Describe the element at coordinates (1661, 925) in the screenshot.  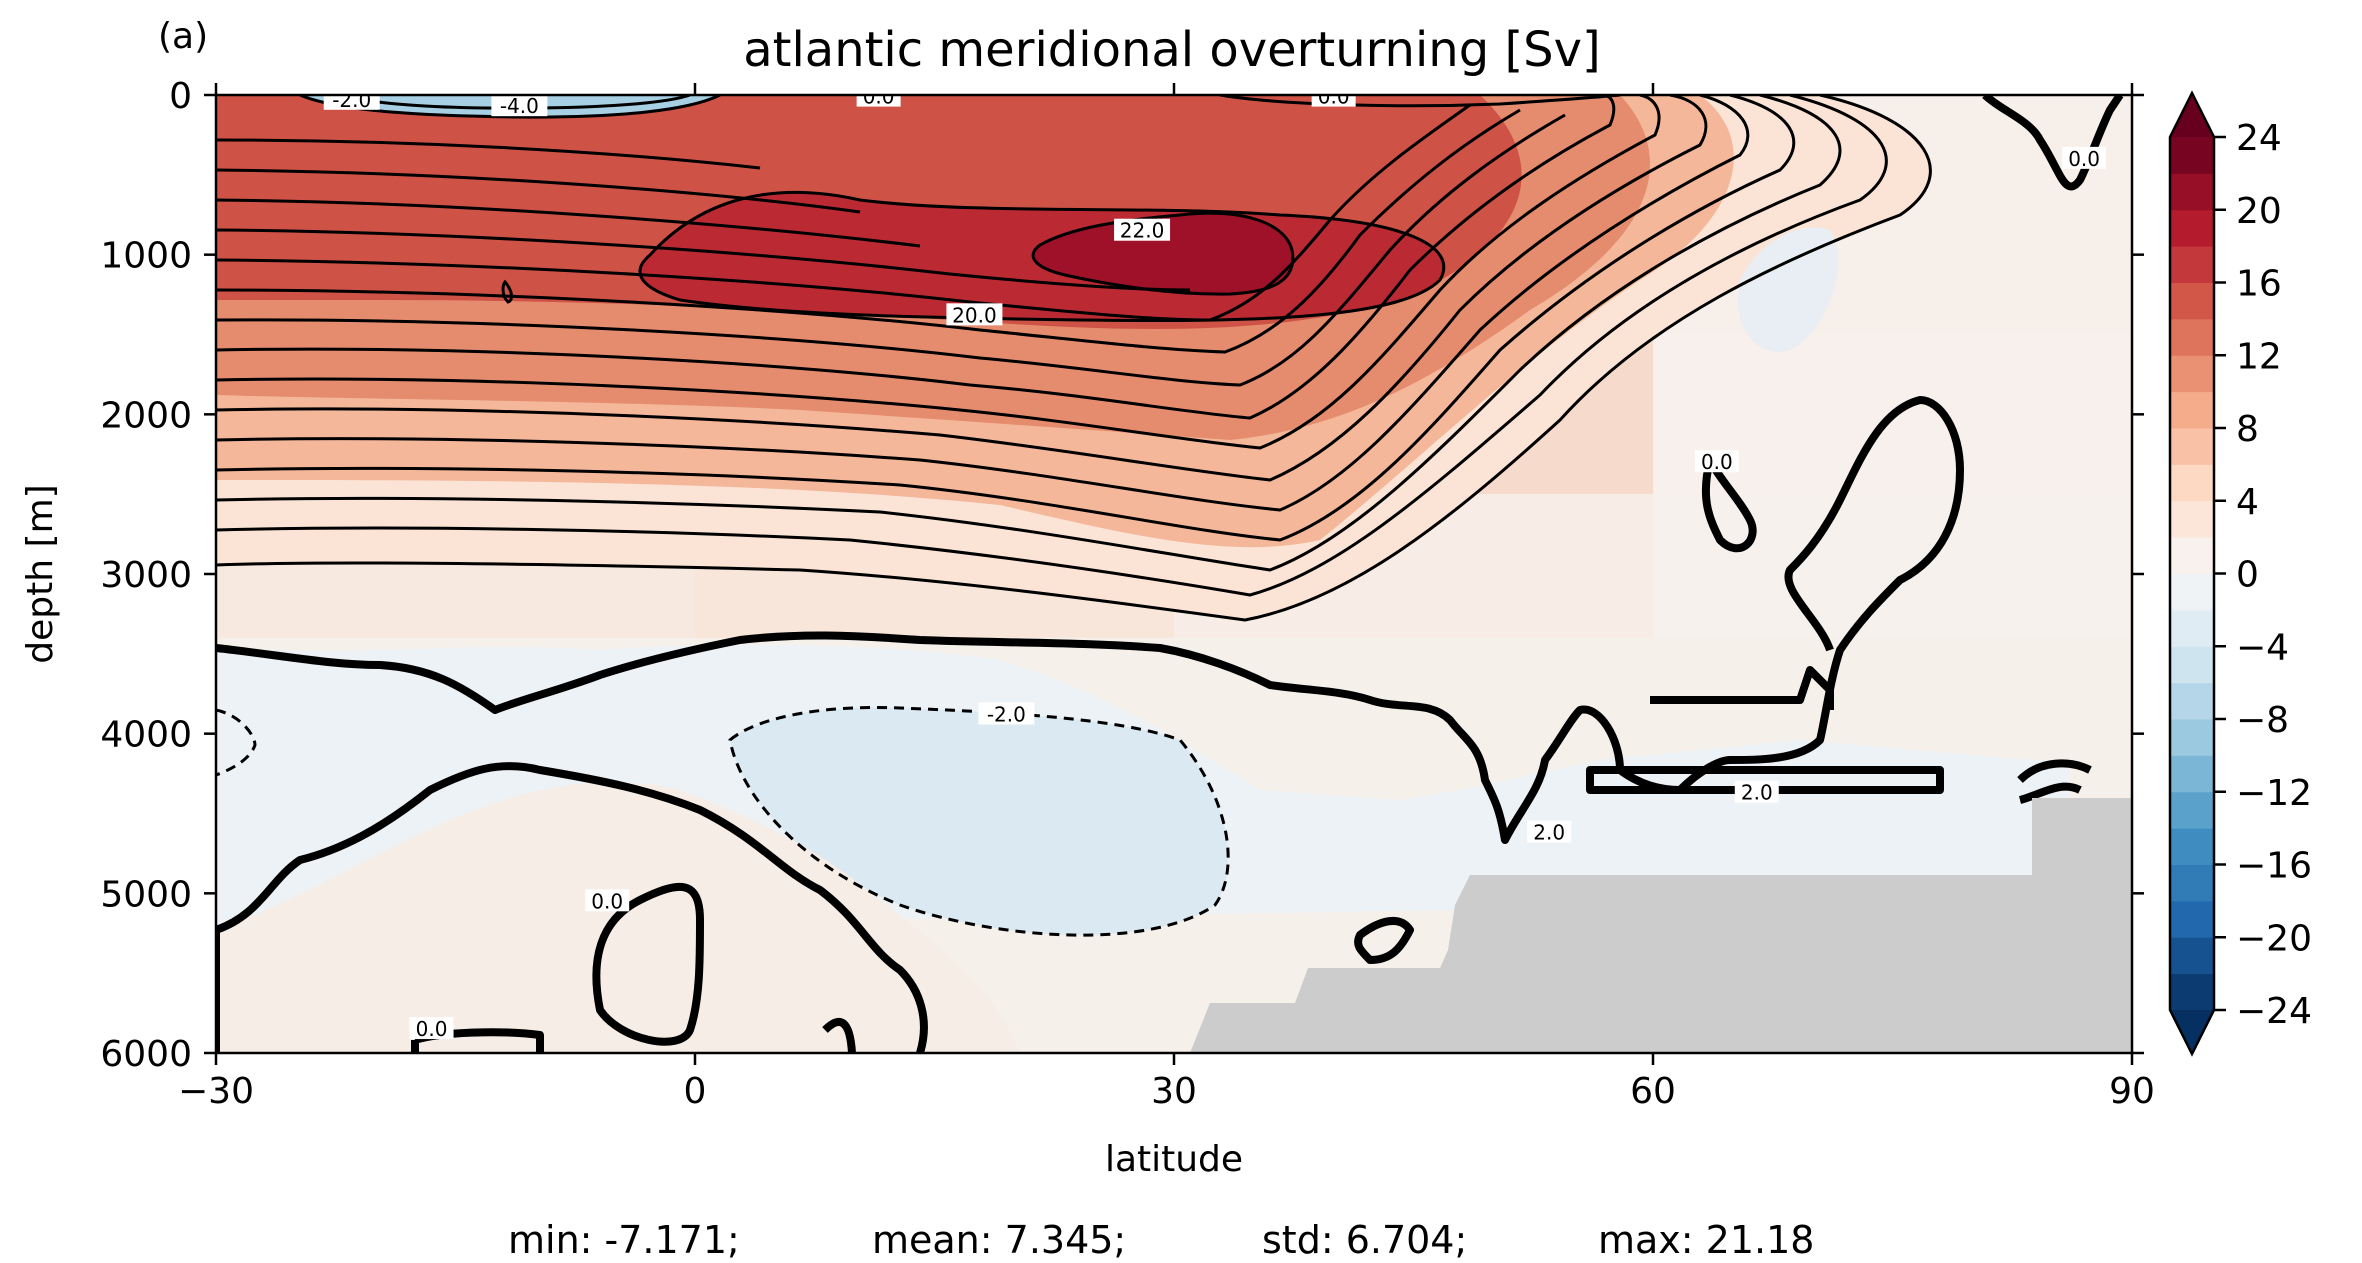
I see `land-mask` at that location.